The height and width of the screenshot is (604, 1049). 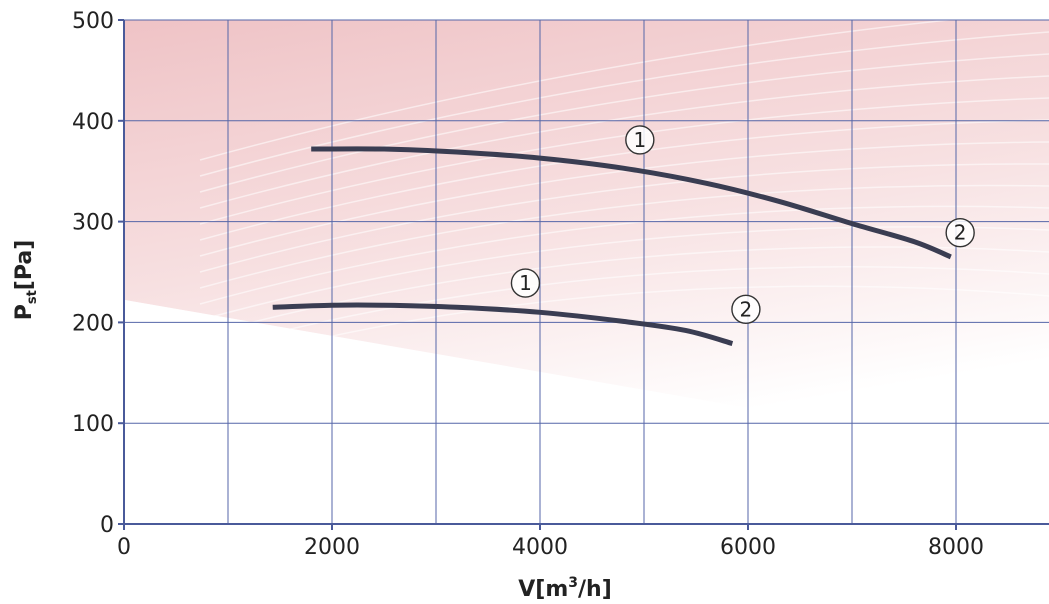 What do you see at coordinates (93, 223) in the screenshot?
I see `y-tick-label: 300` at bounding box center [93, 223].